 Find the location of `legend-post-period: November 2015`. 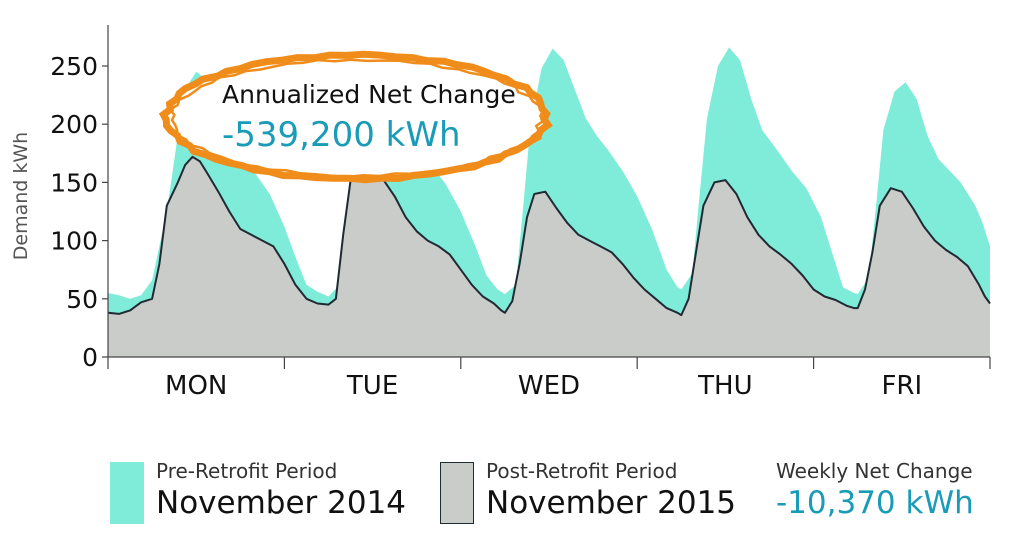

legend-post-period: November 2015 is located at coordinates (611, 503).